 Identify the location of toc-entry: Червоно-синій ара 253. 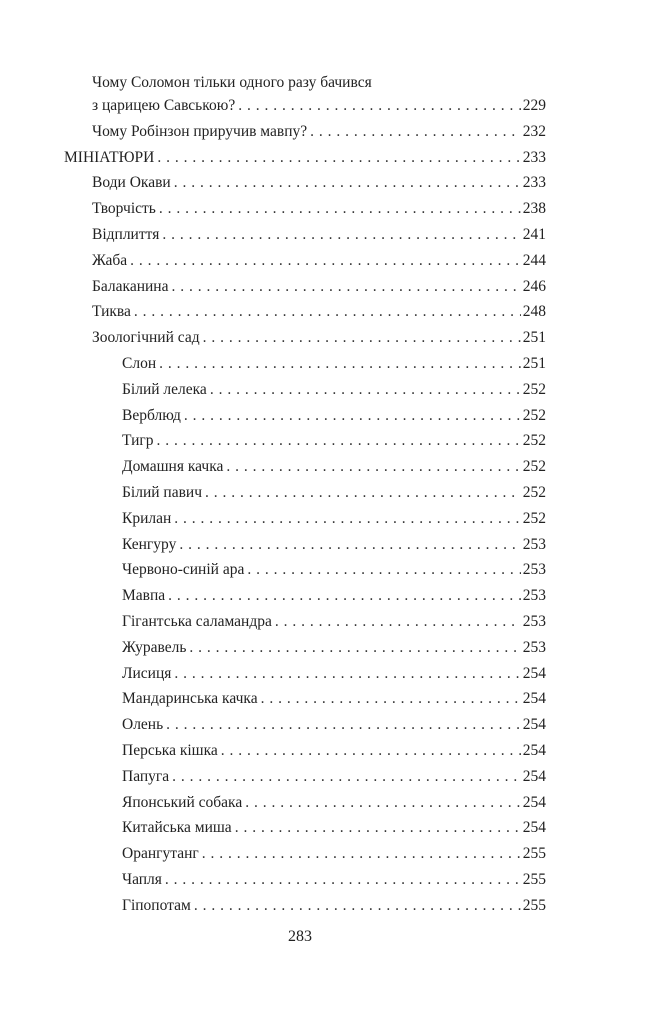
(305, 570).